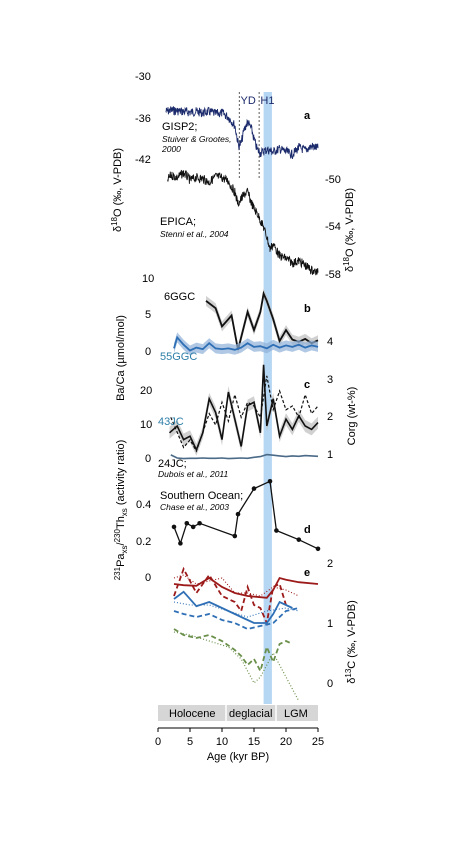 This screenshot has width=474, height=843. What do you see at coordinates (349, 230) in the screenshot?
I see `y-axis-title-d18o-right: δ18O (‰, V-PDB)` at bounding box center [349, 230].